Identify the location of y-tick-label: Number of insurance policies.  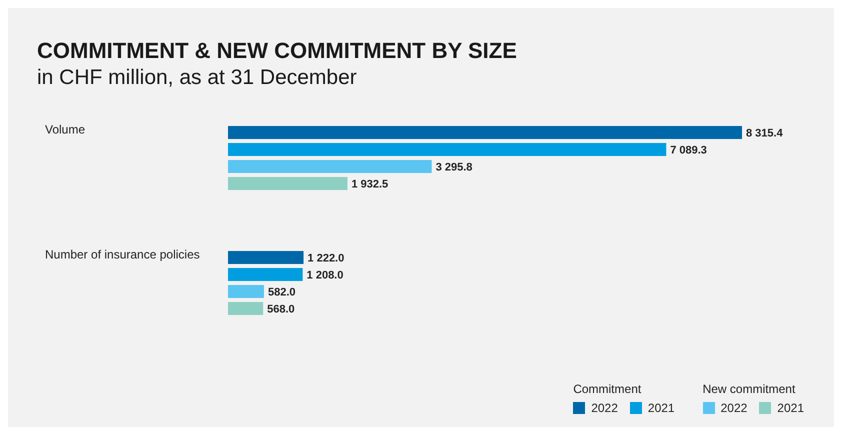
(122, 255).